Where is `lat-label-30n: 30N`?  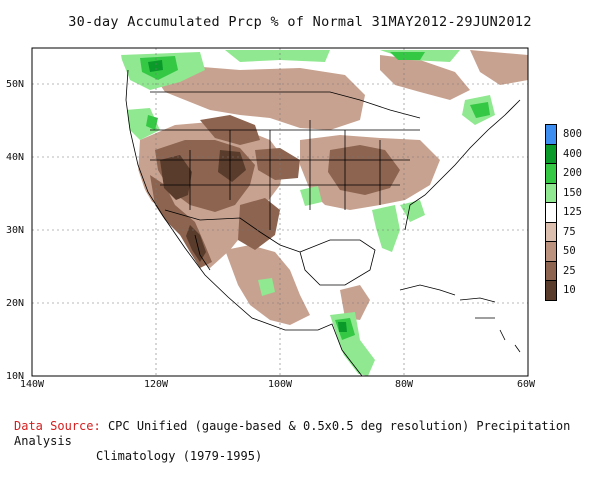 lat-label-30n: 30N is located at coordinates (15, 230).